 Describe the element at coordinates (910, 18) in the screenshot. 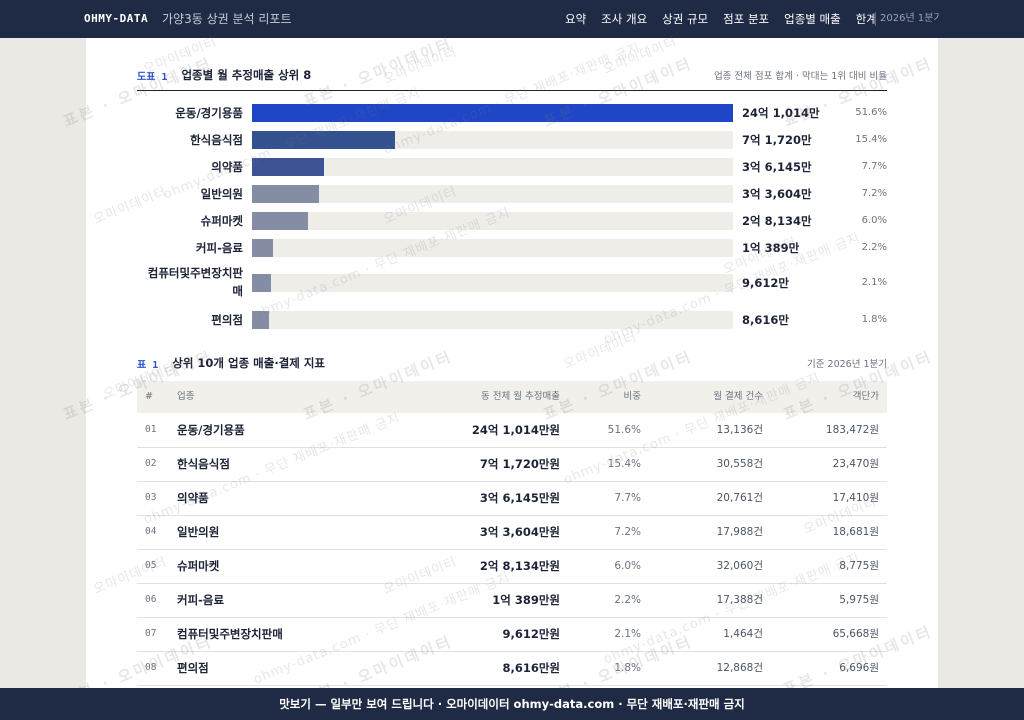

I see `period-tag: 2026년 1분기` at that location.